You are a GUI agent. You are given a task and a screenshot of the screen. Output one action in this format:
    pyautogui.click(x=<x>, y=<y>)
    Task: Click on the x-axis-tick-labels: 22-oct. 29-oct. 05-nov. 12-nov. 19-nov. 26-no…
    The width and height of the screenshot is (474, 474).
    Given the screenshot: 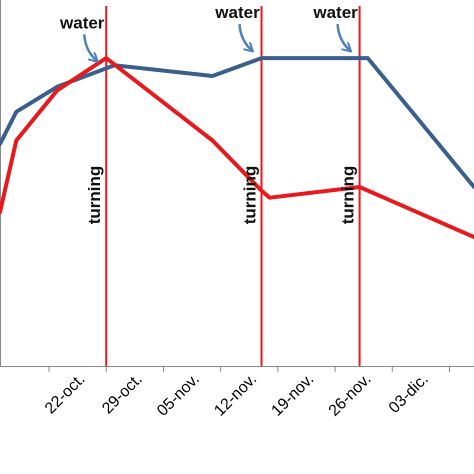 What is the action you would take?
    pyautogui.click(x=237, y=395)
    